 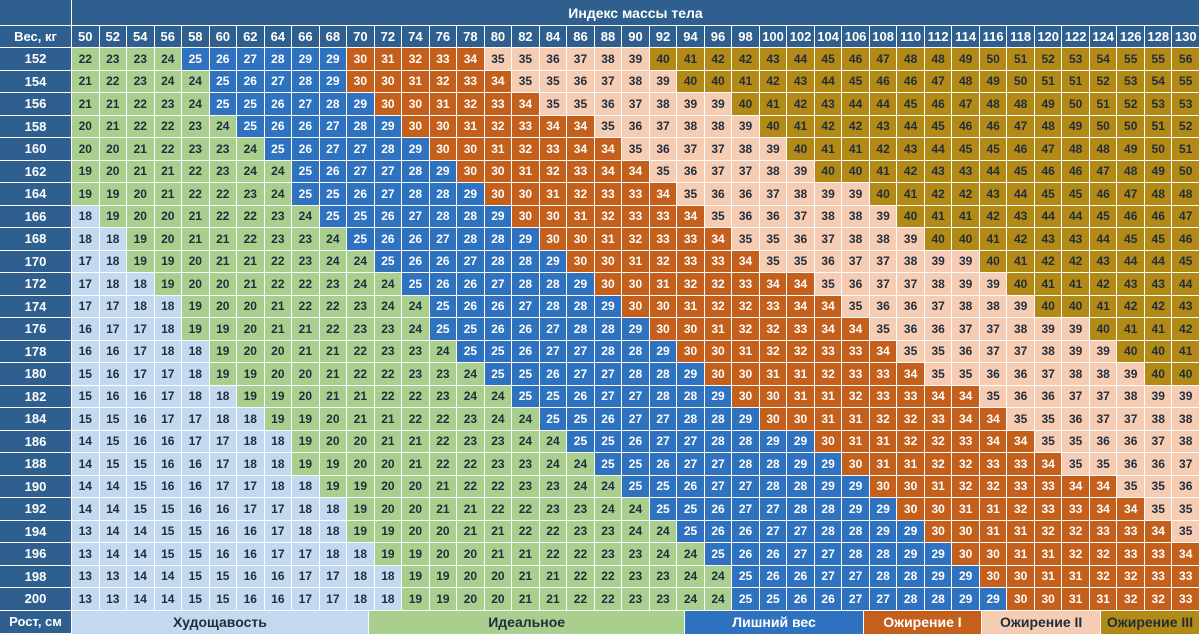 What do you see at coordinates (251, 419) in the screenshot?
I see `bmi-value-cell: 18` at bounding box center [251, 419].